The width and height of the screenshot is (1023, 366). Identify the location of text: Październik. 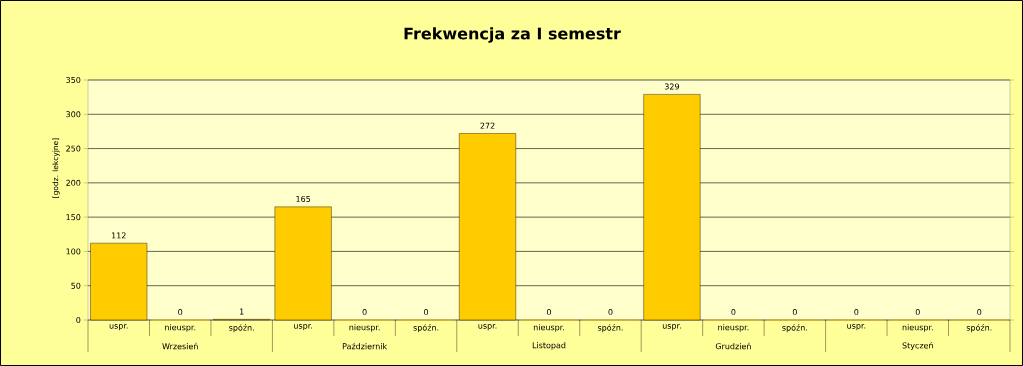
(365, 346).